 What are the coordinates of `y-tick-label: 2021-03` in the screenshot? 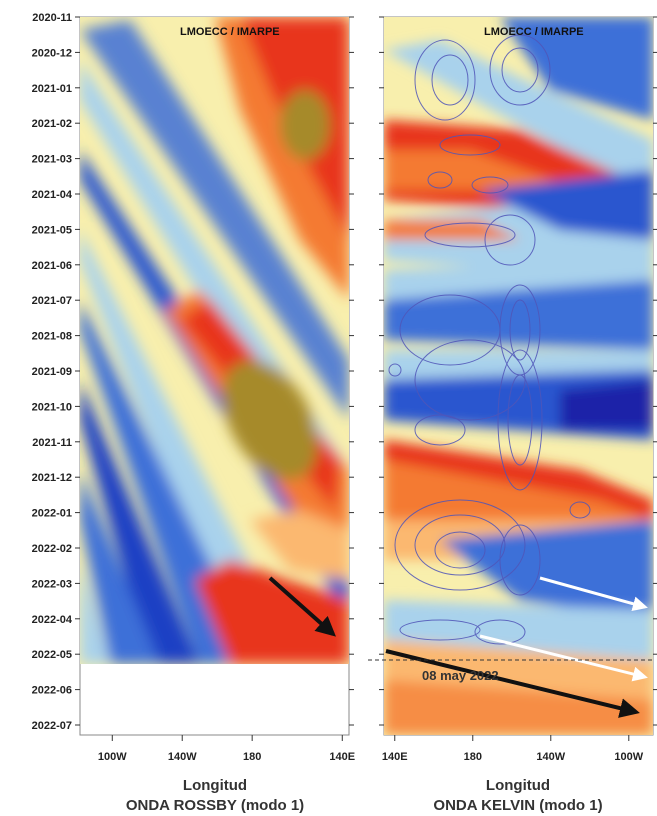 It's located at (52, 160).